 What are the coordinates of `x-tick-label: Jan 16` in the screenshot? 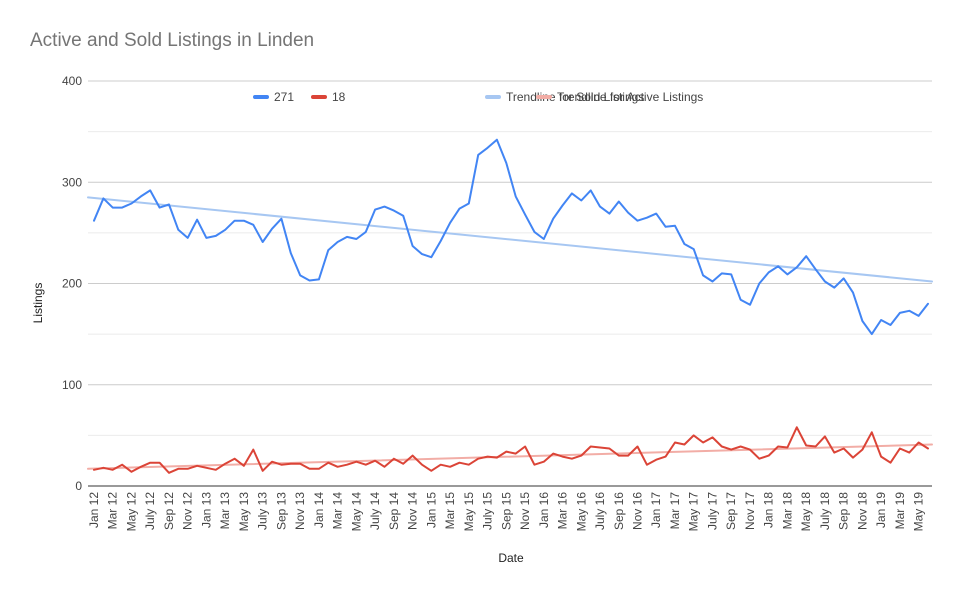 It's located at (544, 510).